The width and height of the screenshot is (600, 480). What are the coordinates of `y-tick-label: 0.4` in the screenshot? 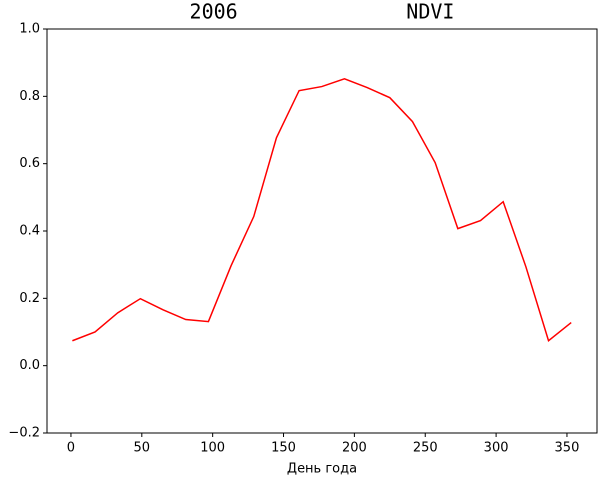 It's located at (29, 231).